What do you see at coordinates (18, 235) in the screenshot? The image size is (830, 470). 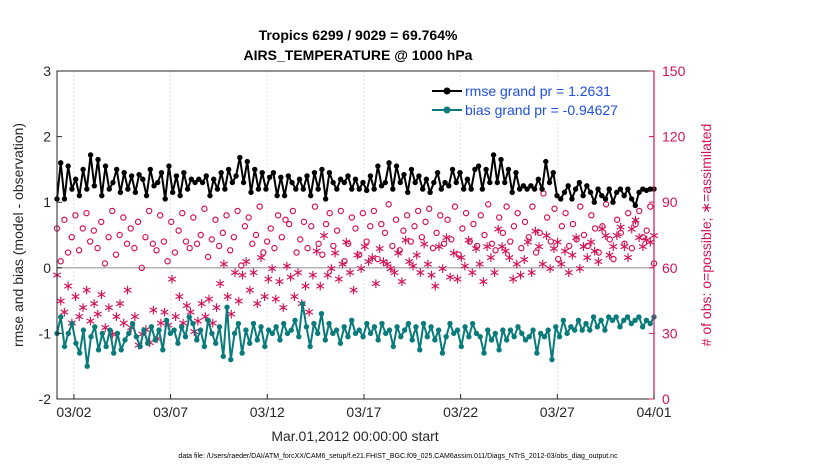 I see `left-axis-label: rmse and bias (model - observation)` at bounding box center [18, 235].